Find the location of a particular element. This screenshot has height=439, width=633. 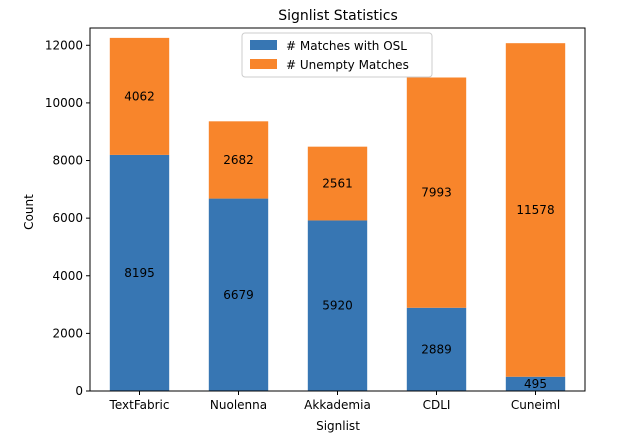

y-tick-label: 4000 is located at coordinates (67, 276).